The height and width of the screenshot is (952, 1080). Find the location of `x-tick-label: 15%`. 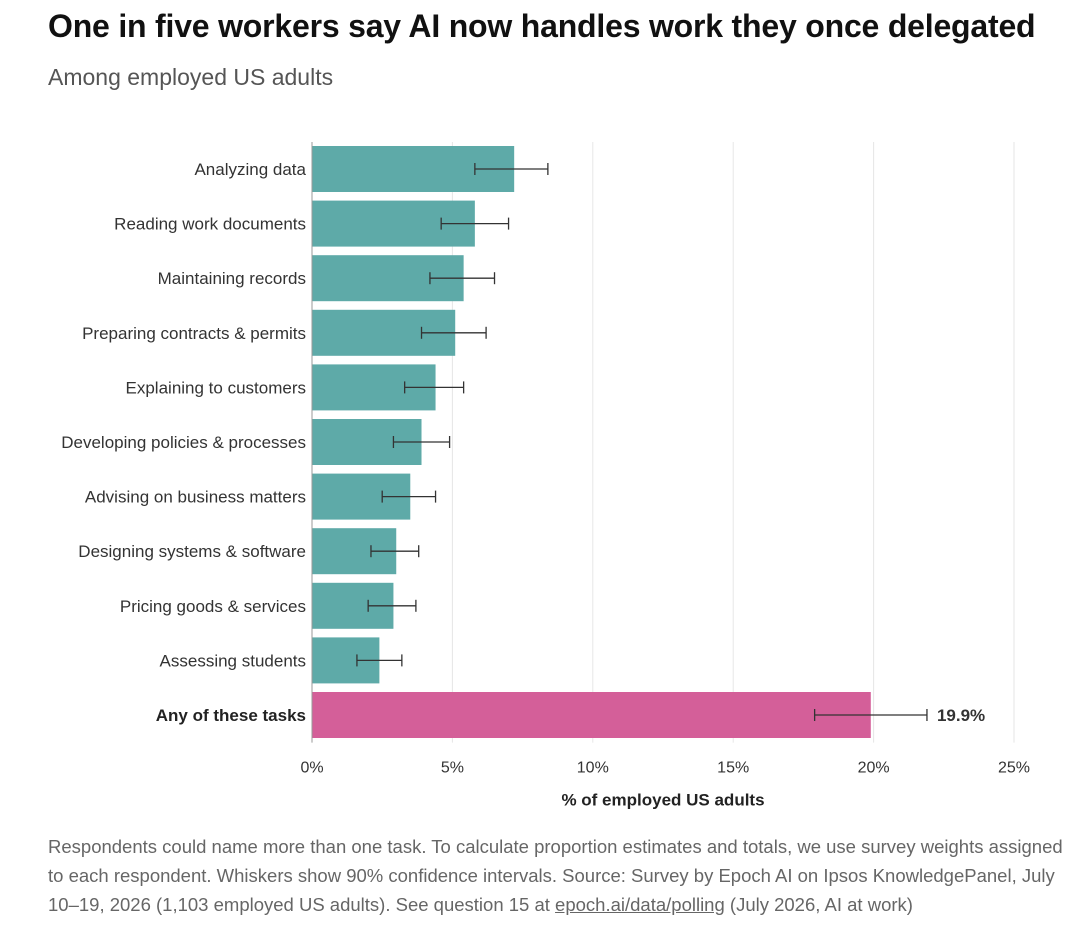

x-tick-label: 15% is located at coordinates (733, 768).